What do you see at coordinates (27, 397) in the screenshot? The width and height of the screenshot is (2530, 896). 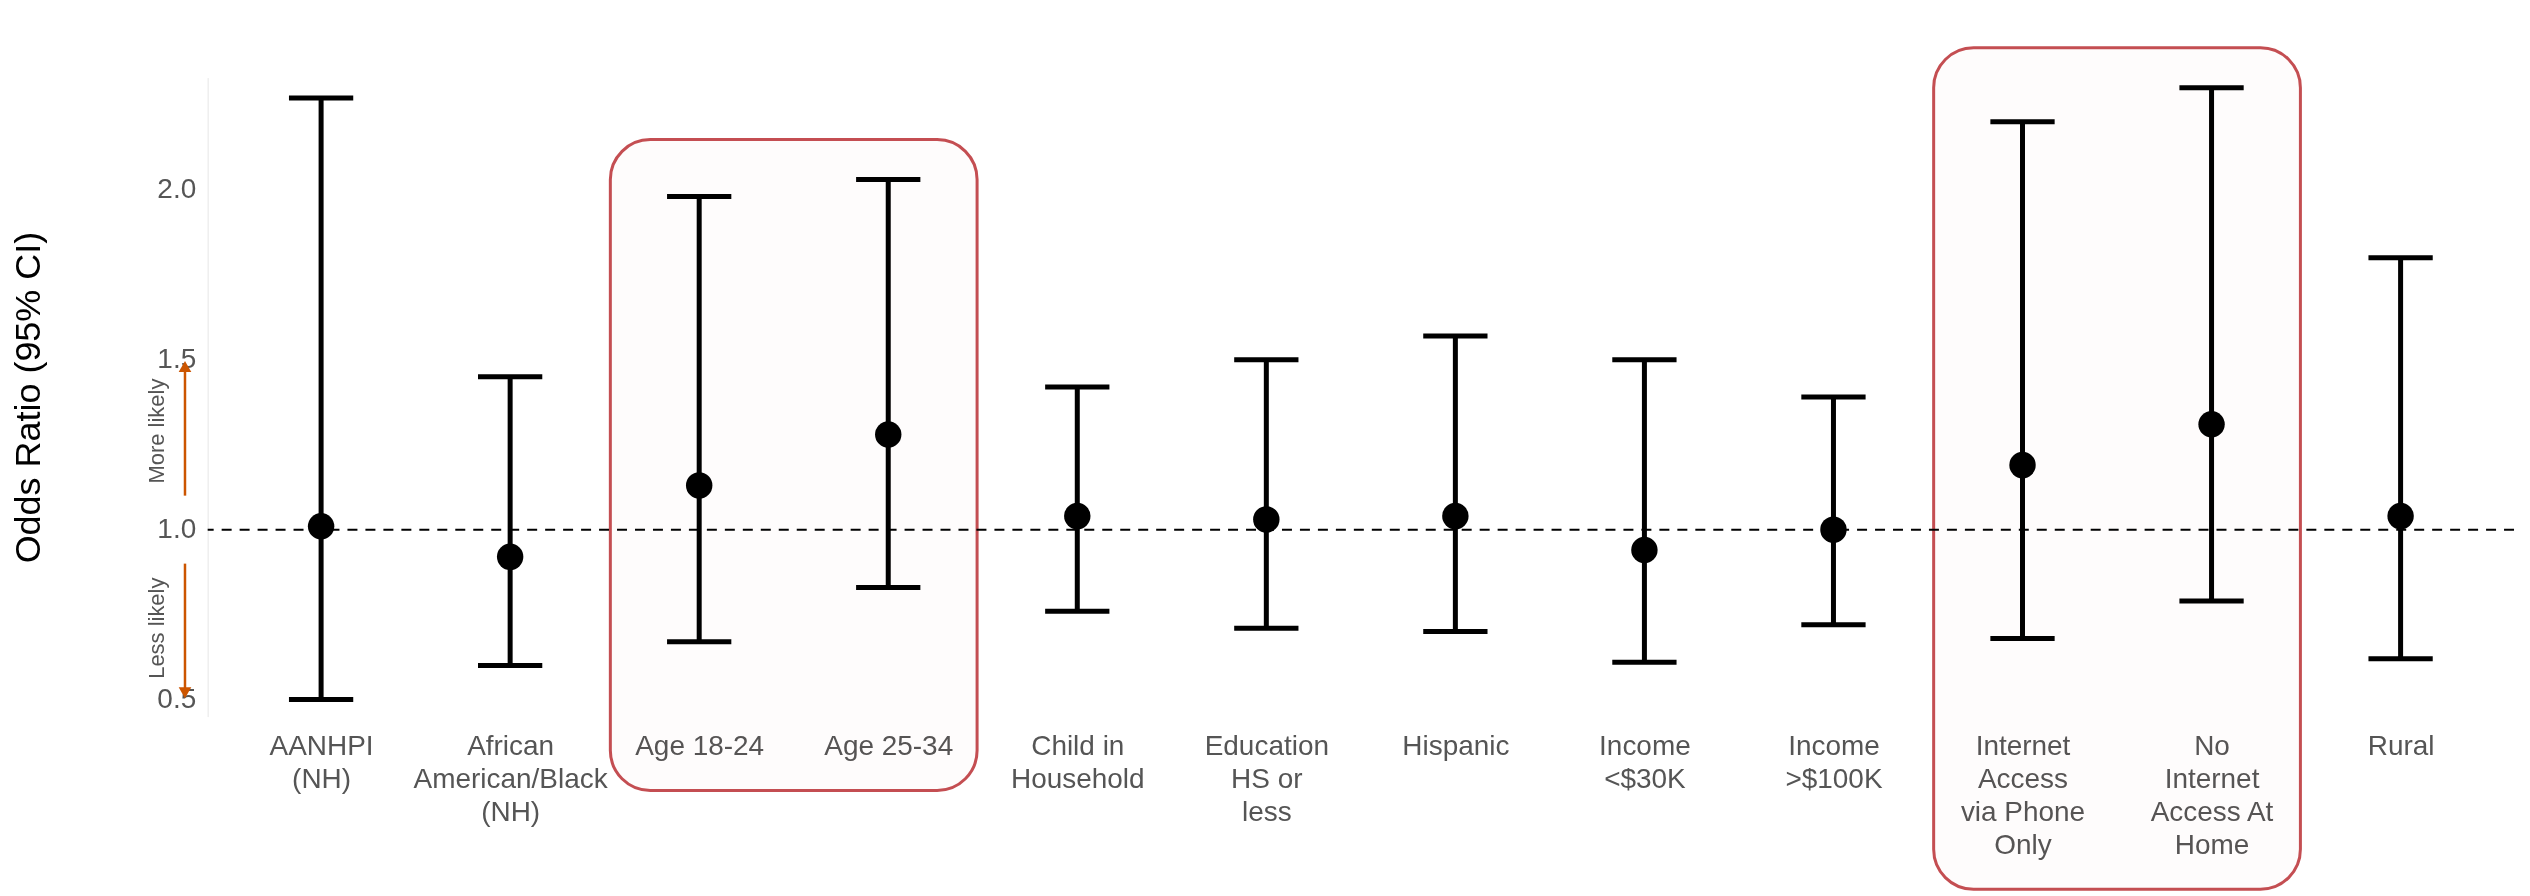 I see `y-axis-title: Odds Ratio (95% CI)` at bounding box center [27, 397].